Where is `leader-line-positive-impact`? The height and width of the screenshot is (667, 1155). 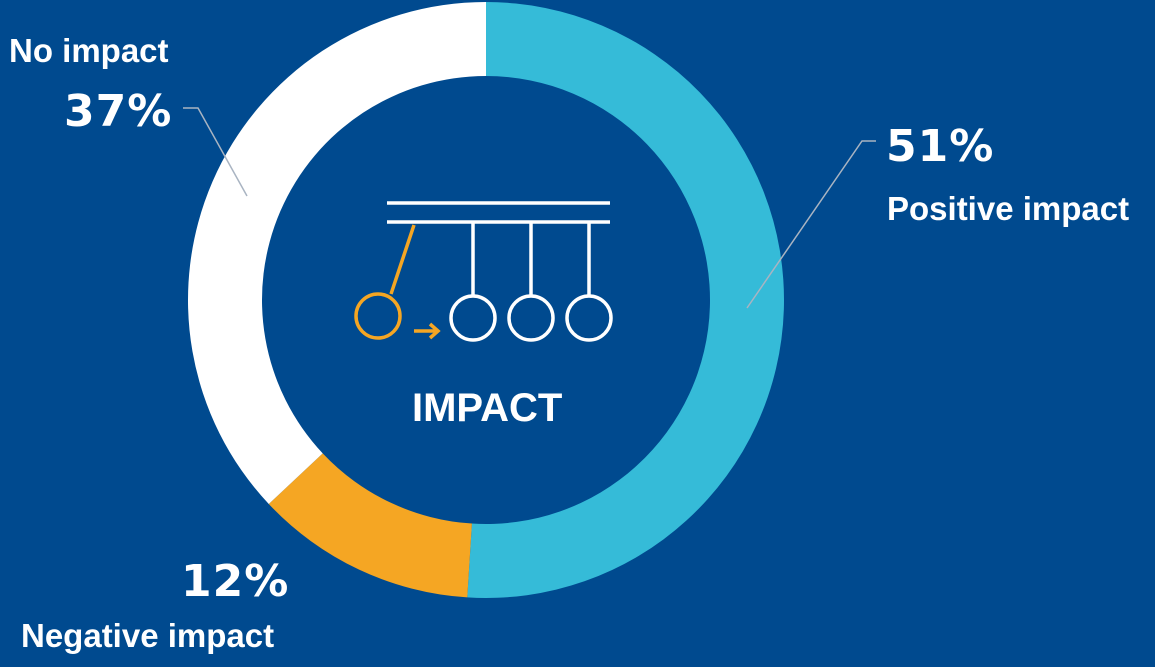
leader-line-positive-impact is located at coordinates (811, 224).